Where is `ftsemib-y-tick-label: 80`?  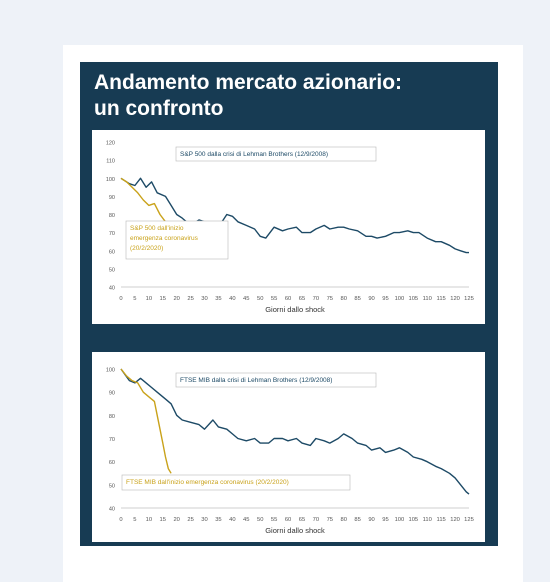 ftsemib-y-tick-label: 80 is located at coordinates (112, 417).